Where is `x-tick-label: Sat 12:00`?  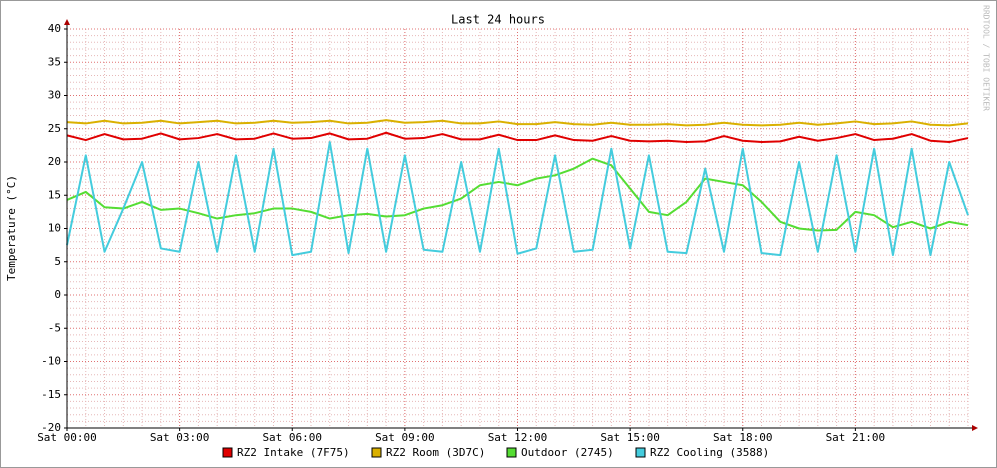 x-tick-label: Sat 12:00 is located at coordinates (518, 437).